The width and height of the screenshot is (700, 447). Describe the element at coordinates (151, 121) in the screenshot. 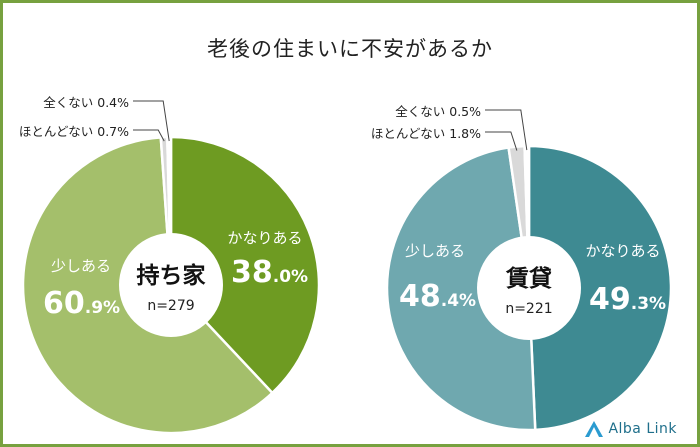

I see `pie1-slice-4-leader` at that location.